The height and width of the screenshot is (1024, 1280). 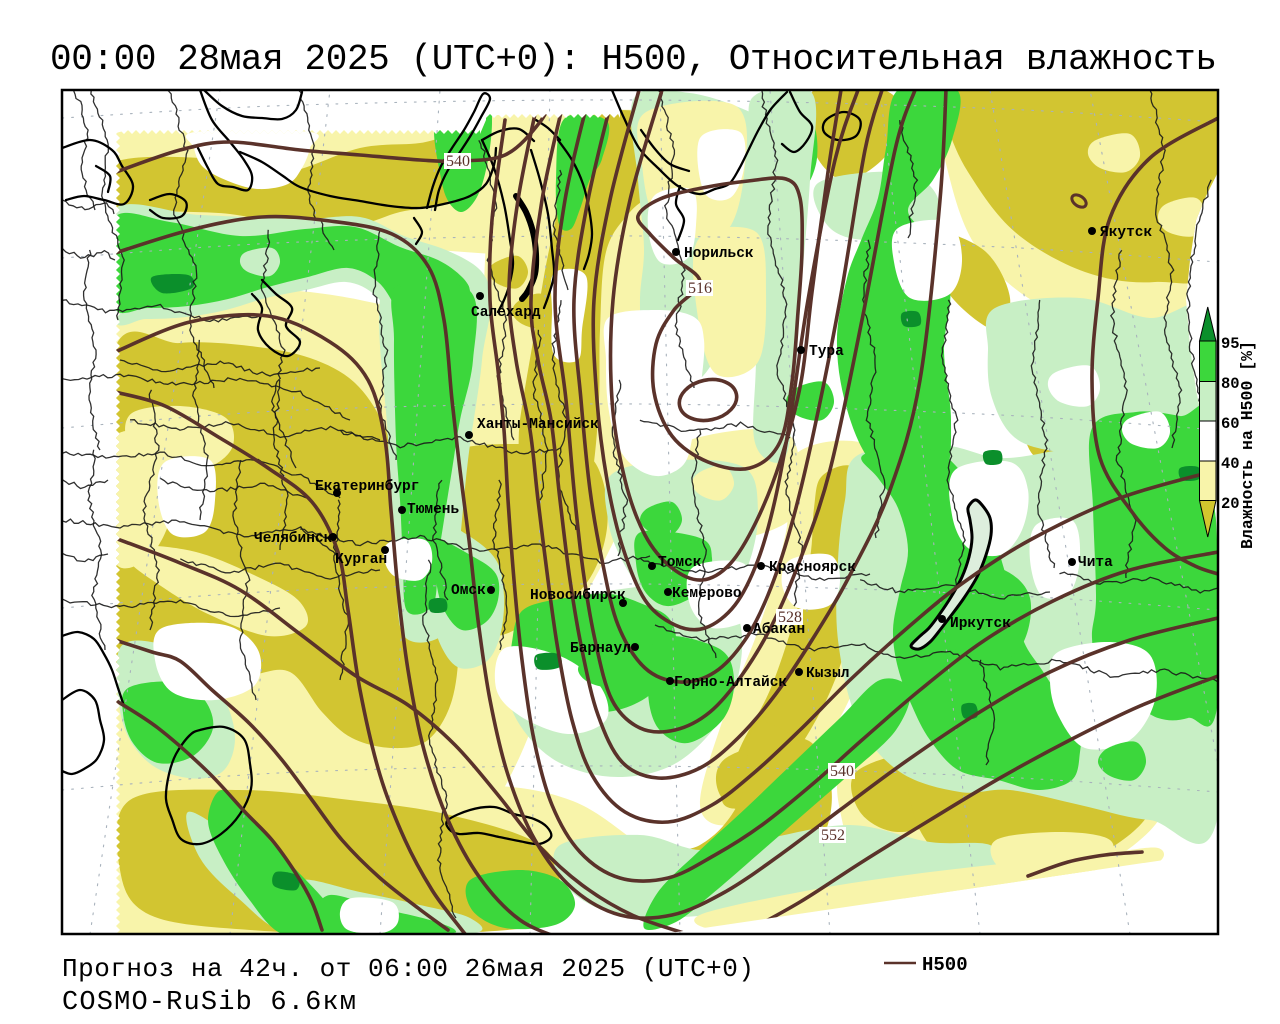 I want to click on svg-text: Тюмень, so click(x=433, y=510).